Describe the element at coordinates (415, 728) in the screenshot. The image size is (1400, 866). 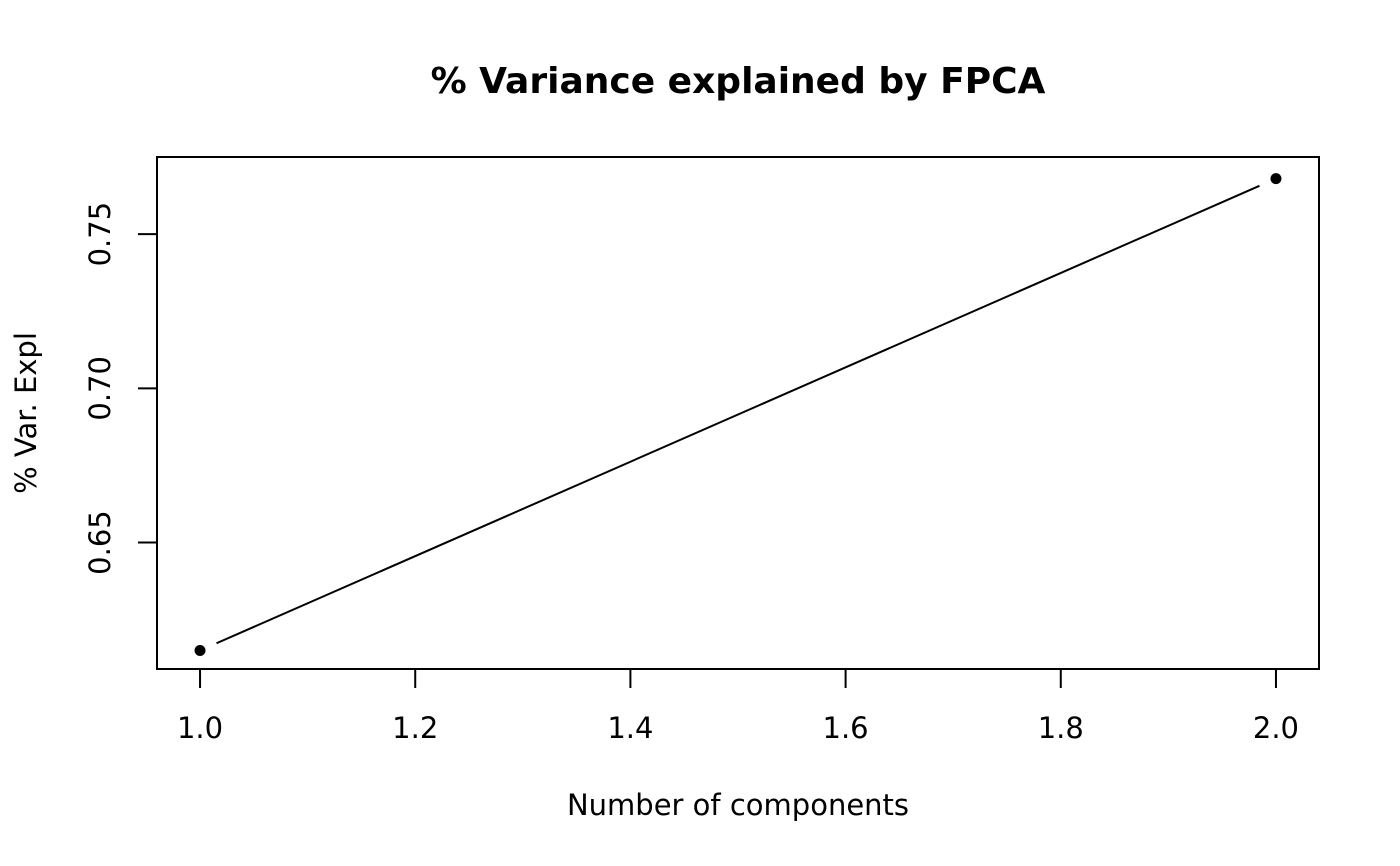
I see `x-tick-label: 1.2` at that location.